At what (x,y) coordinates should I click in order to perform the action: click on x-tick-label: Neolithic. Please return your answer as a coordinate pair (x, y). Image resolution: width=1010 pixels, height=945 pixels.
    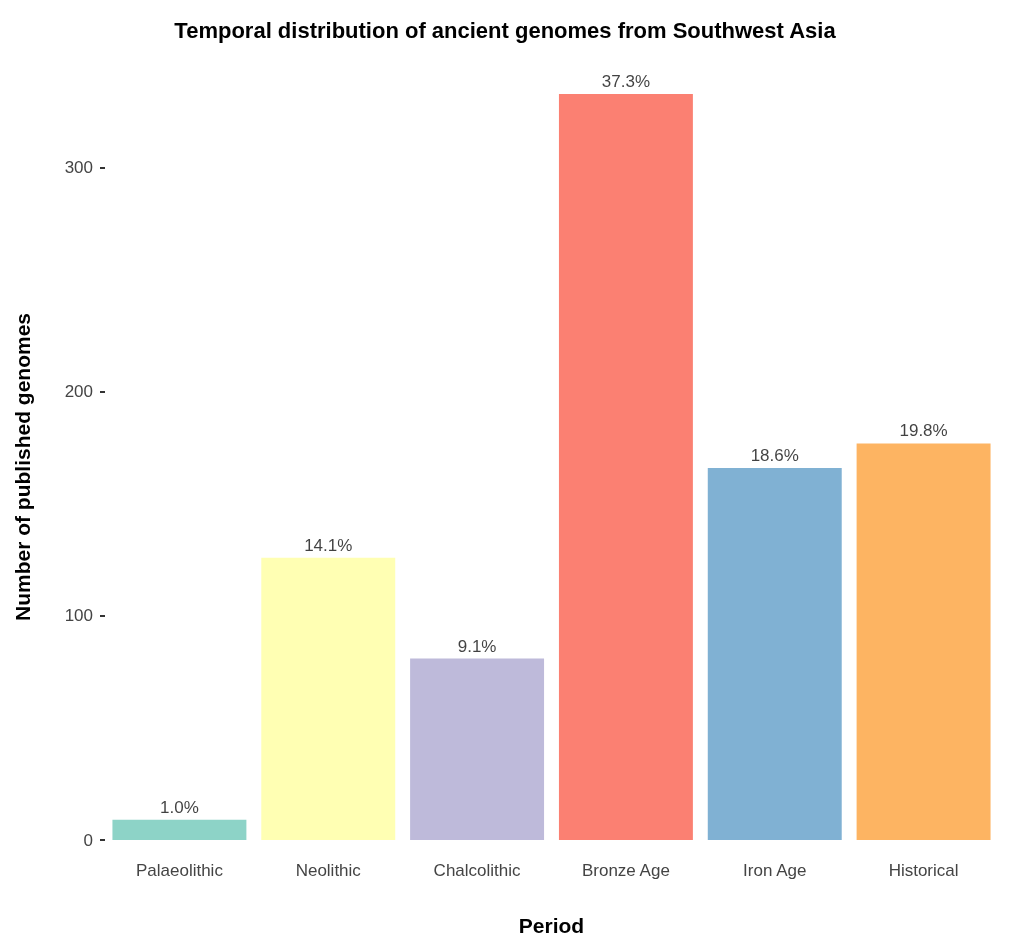
    Looking at the image, I should click on (328, 870).